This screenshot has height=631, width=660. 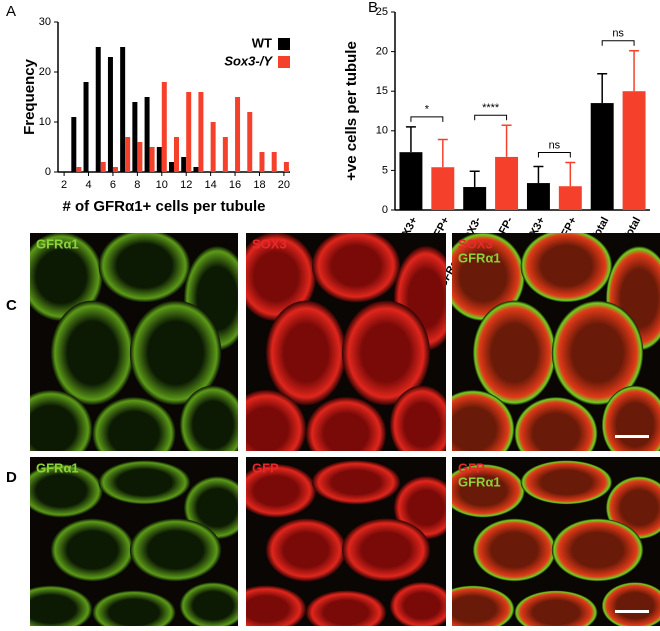 I want to click on significance-label: ns, so click(x=618, y=34).